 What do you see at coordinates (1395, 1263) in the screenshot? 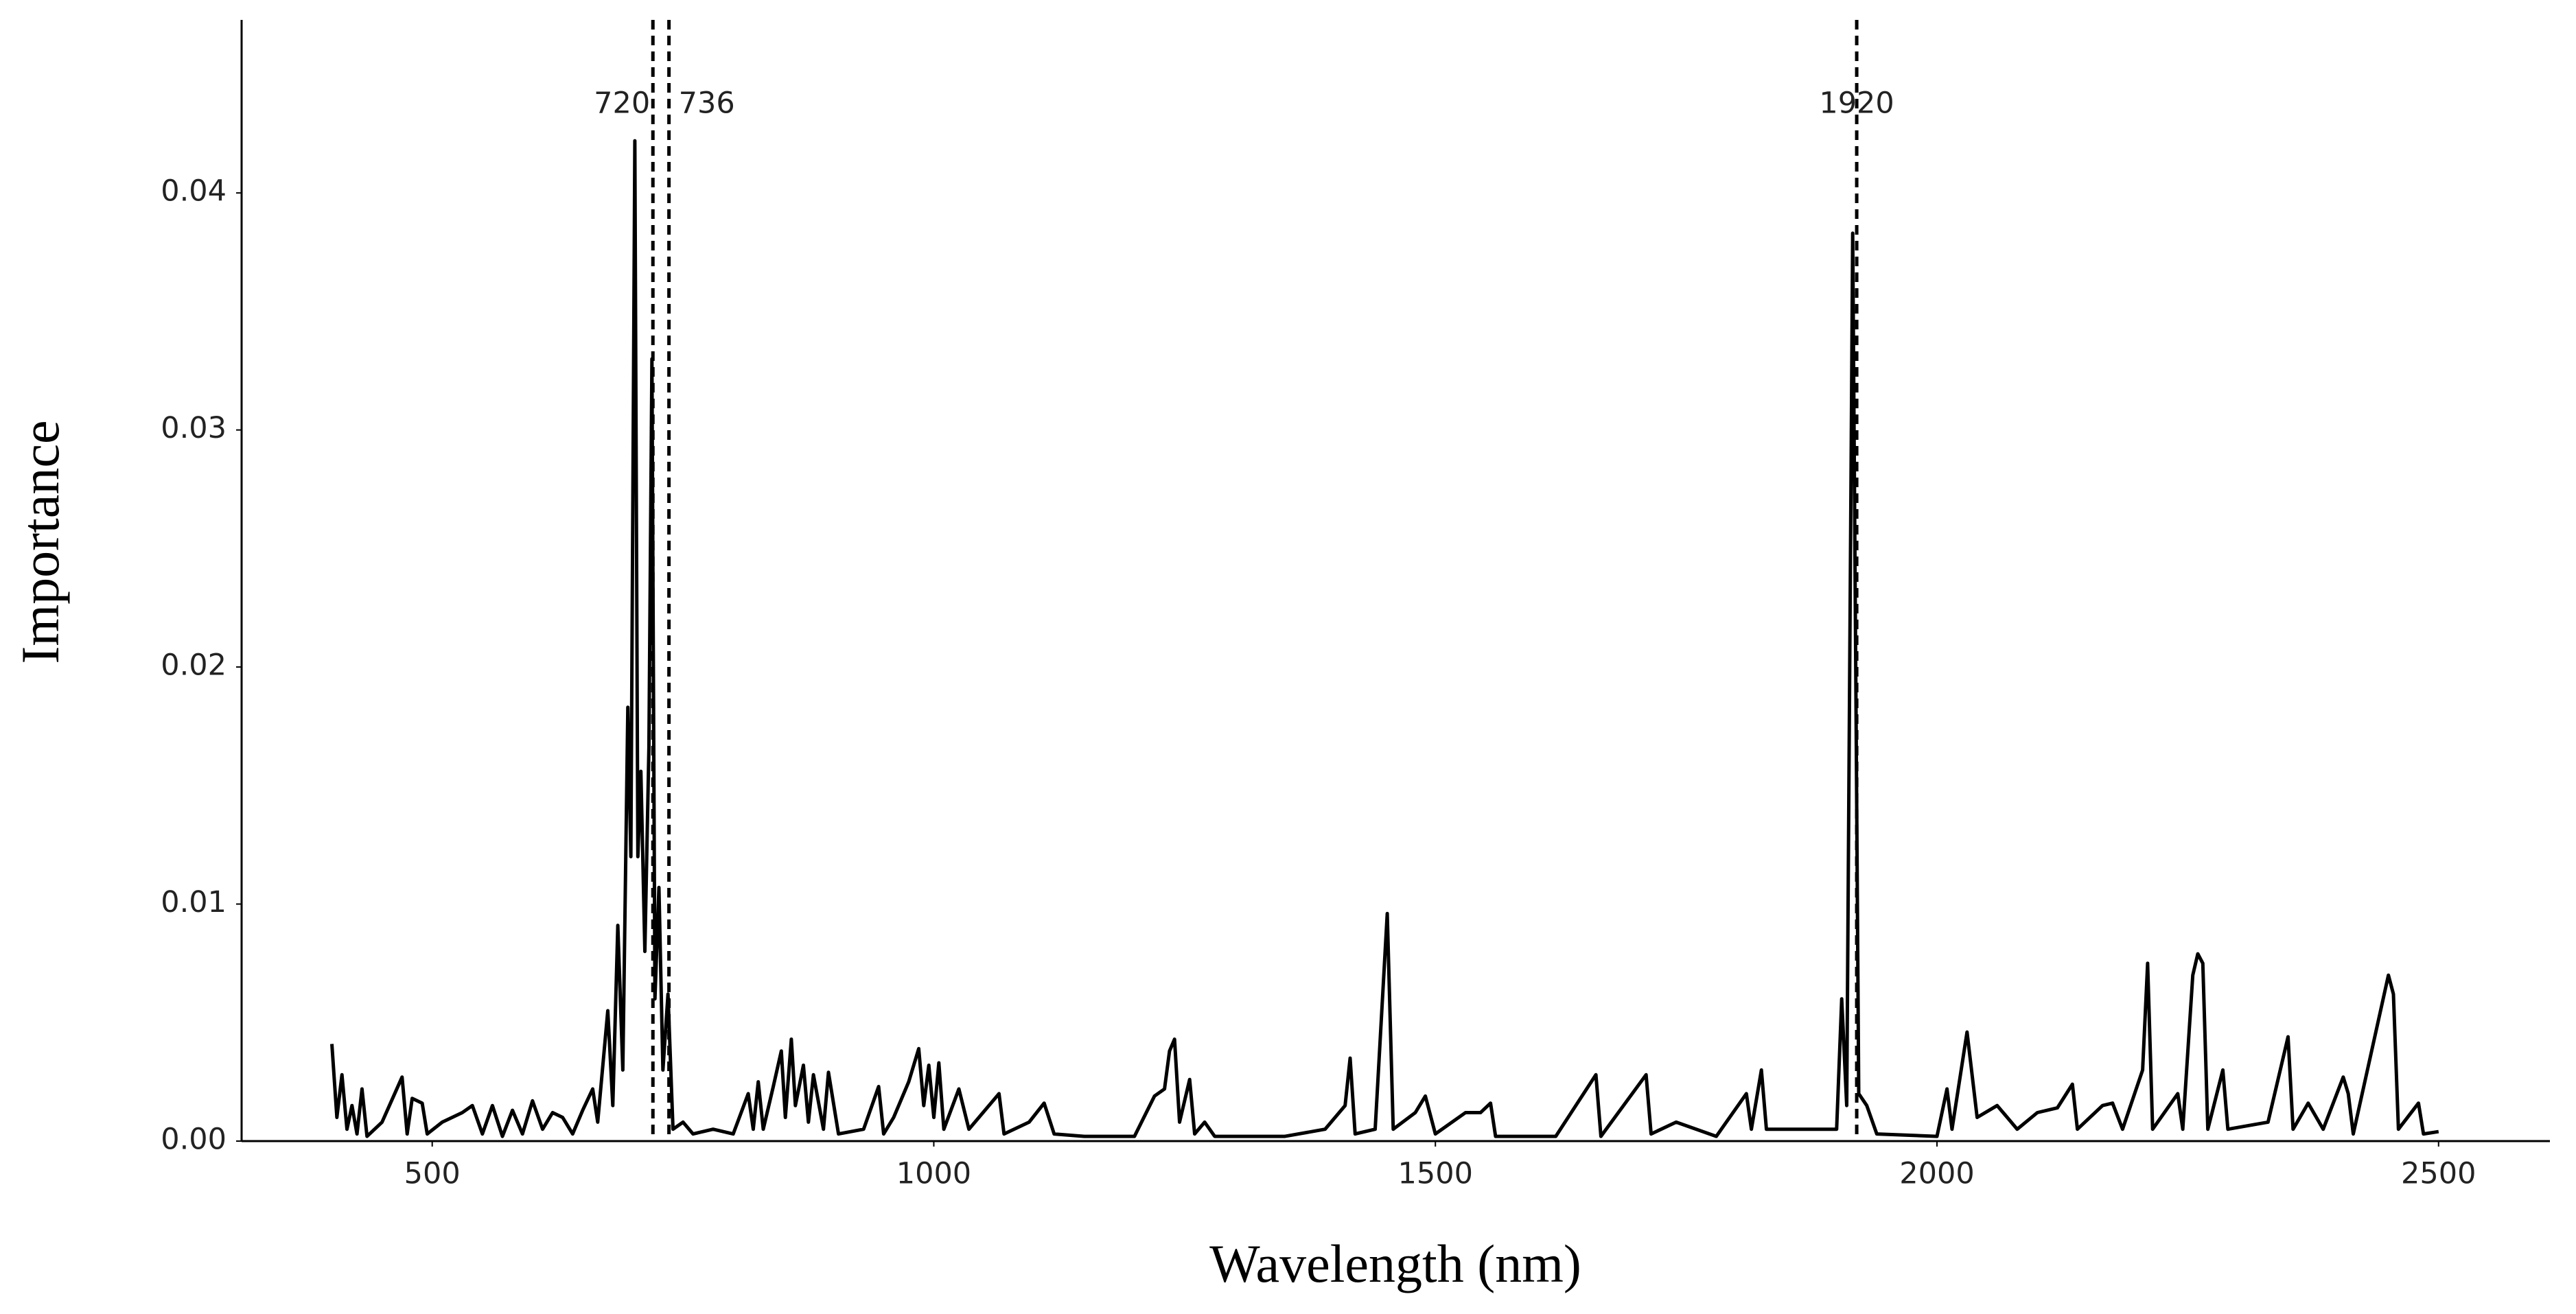
I see `x-axis-title: Wavelength (nm)` at bounding box center [1395, 1263].